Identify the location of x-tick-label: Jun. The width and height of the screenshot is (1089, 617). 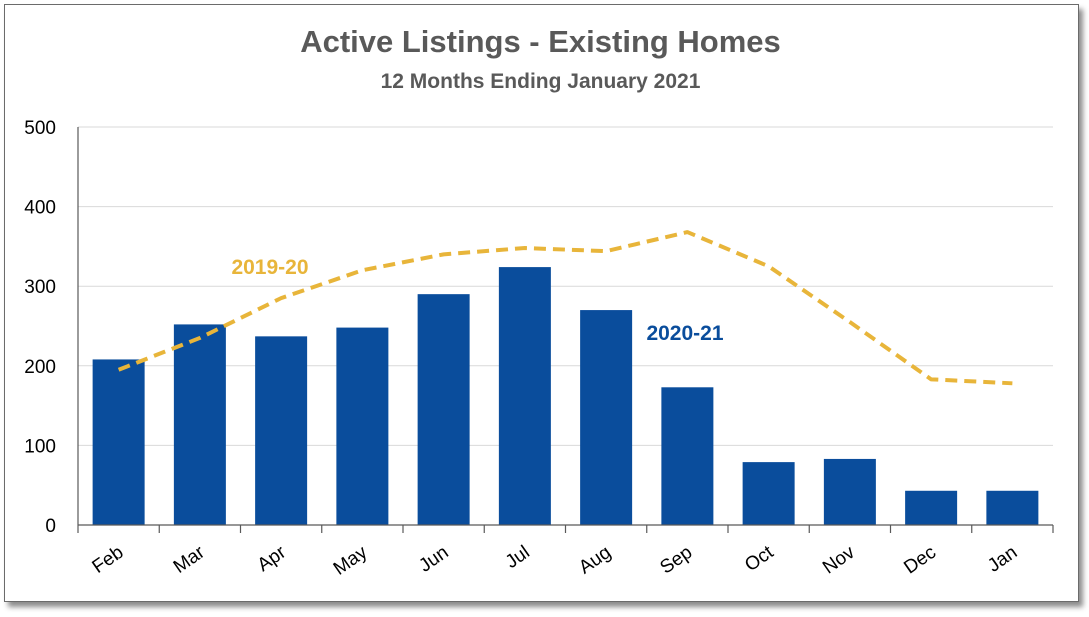
(433, 559).